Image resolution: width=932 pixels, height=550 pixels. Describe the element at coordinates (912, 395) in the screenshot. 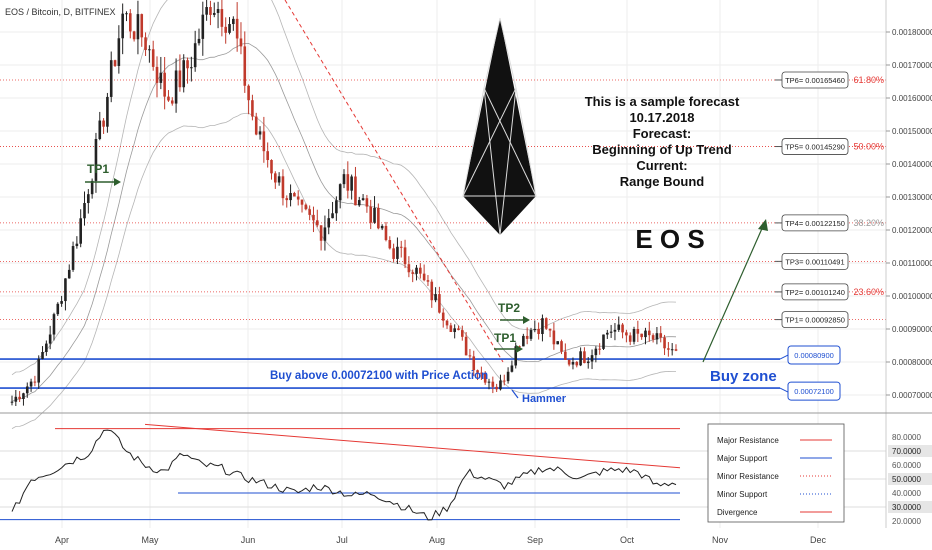

I see `price-tick-label: 0.00070000` at that location.